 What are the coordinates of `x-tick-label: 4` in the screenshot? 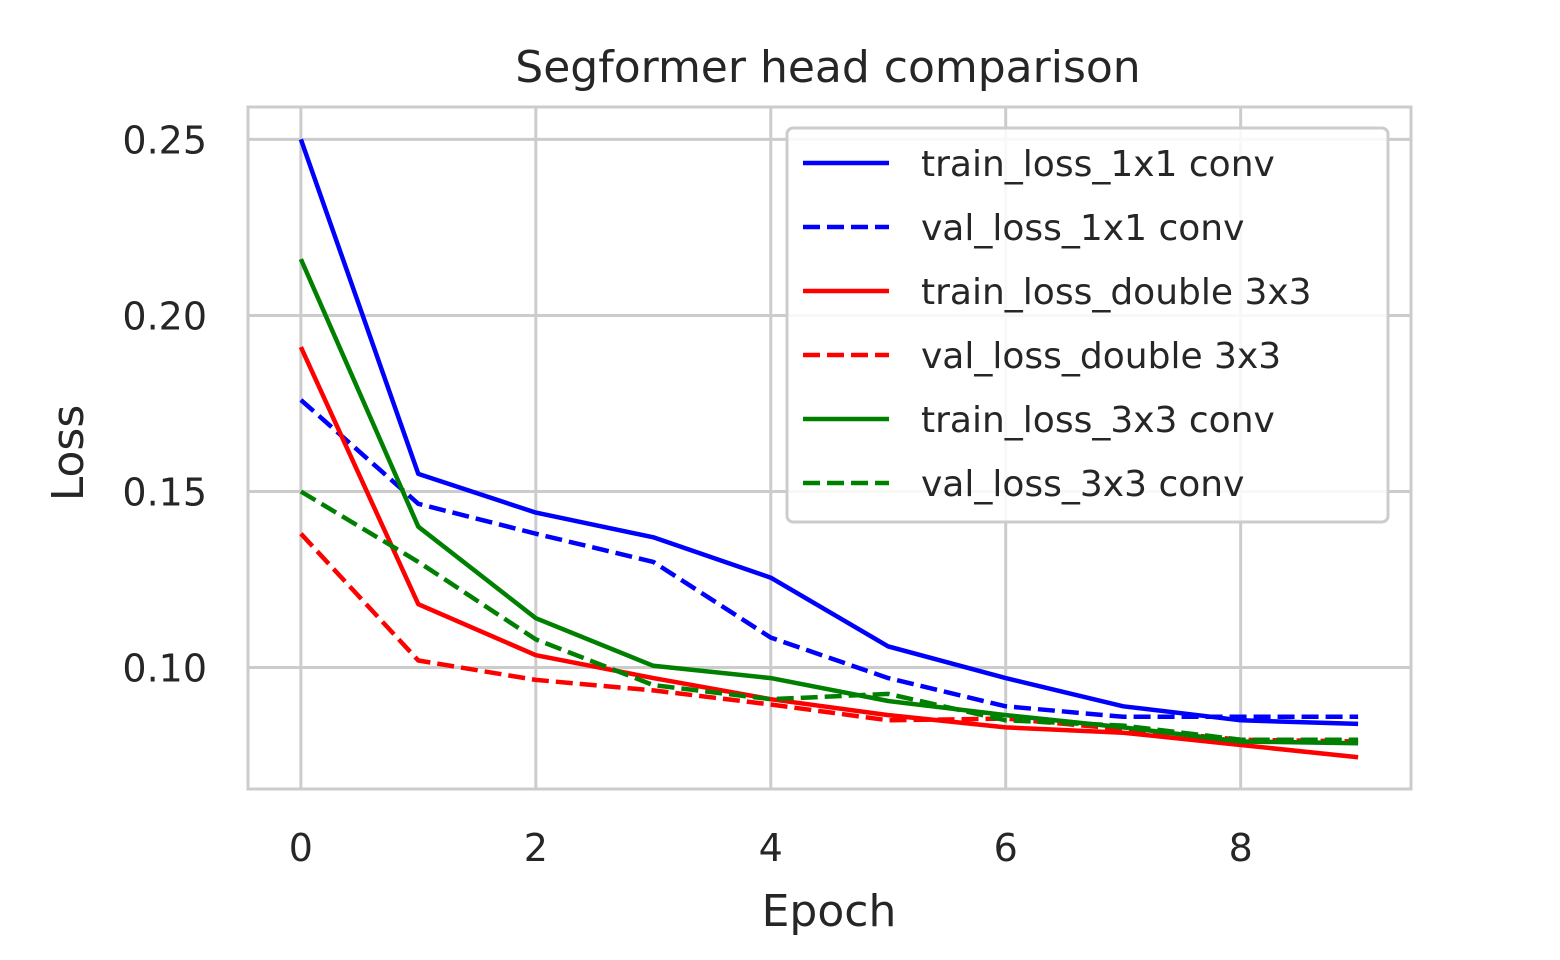 It's located at (771, 848).